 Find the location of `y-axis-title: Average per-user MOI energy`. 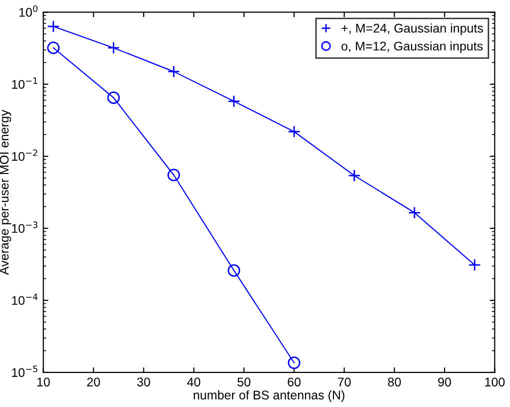

y-axis-title: Average per-user MOI energy is located at coordinates (6, 192).